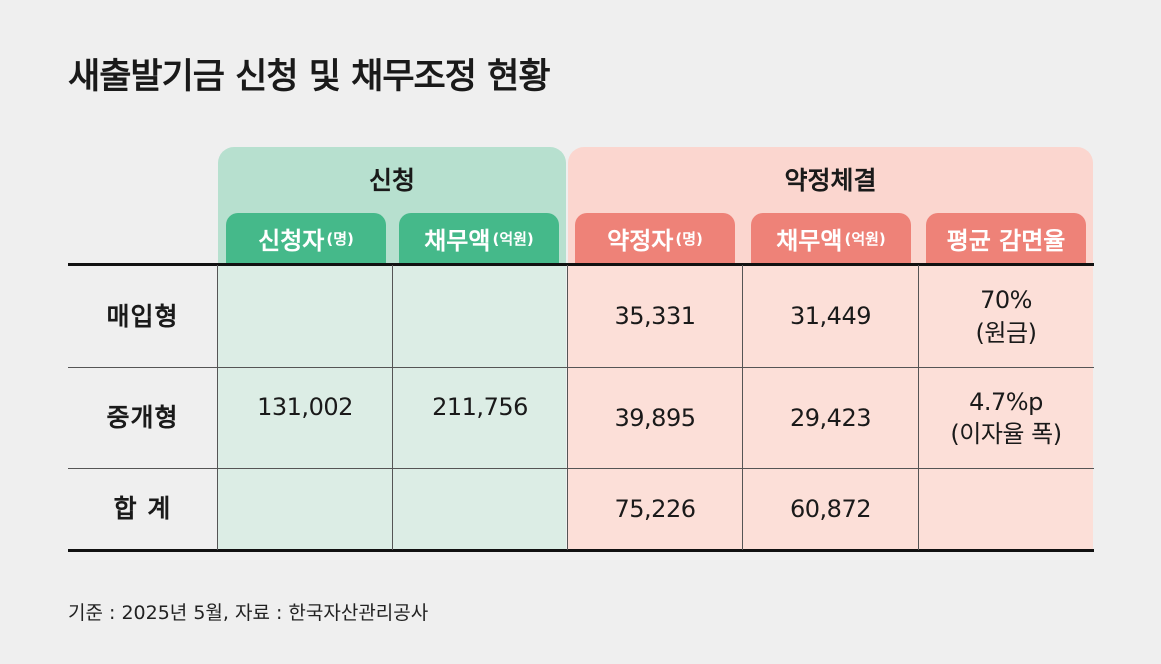 This screenshot has height=664, width=1161. What do you see at coordinates (142, 418) in the screenshot?
I see `row-label: 중개형` at bounding box center [142, 418].